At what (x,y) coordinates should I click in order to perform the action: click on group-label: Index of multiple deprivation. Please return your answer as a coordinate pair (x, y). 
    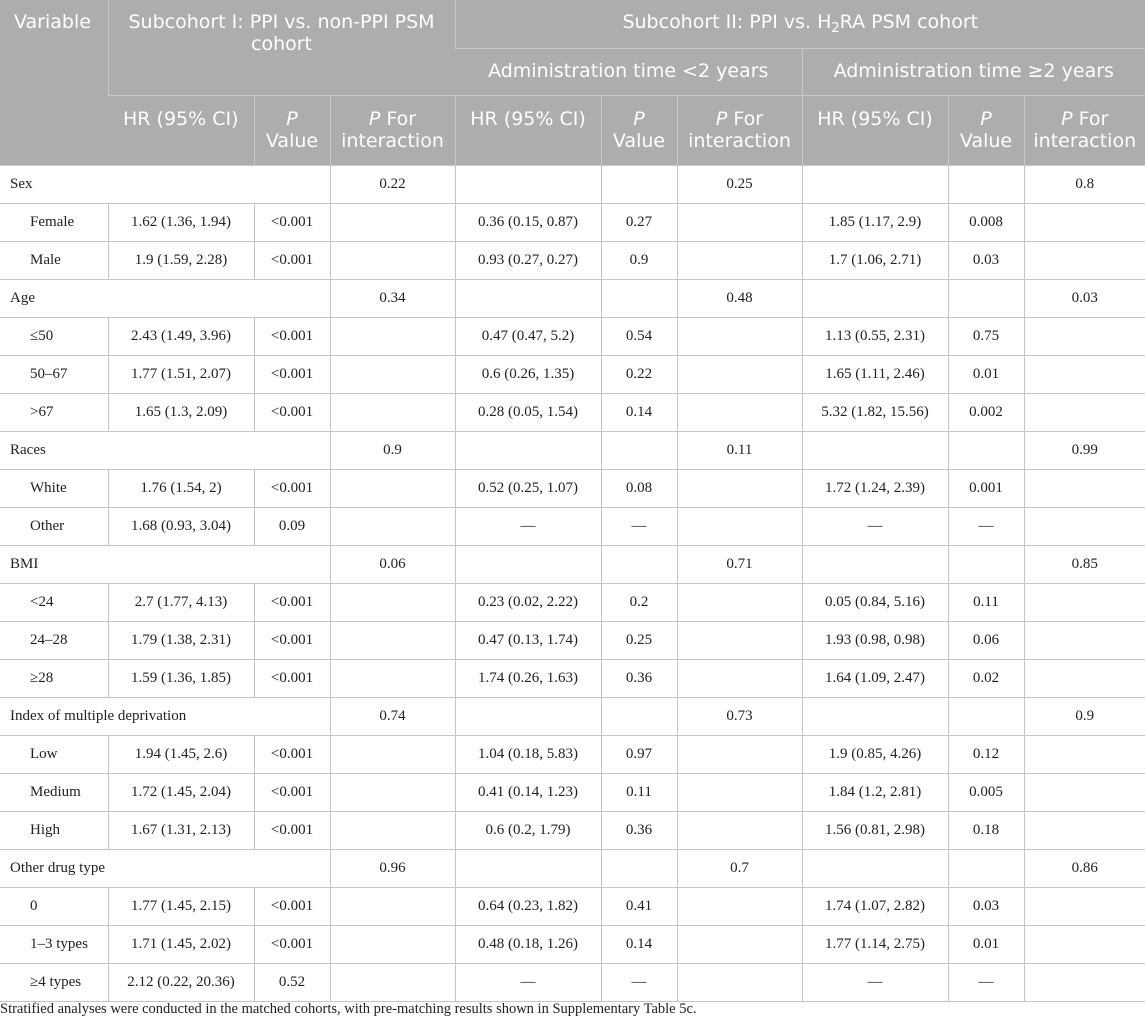
    Looking at the image, I should click on (165, 715).